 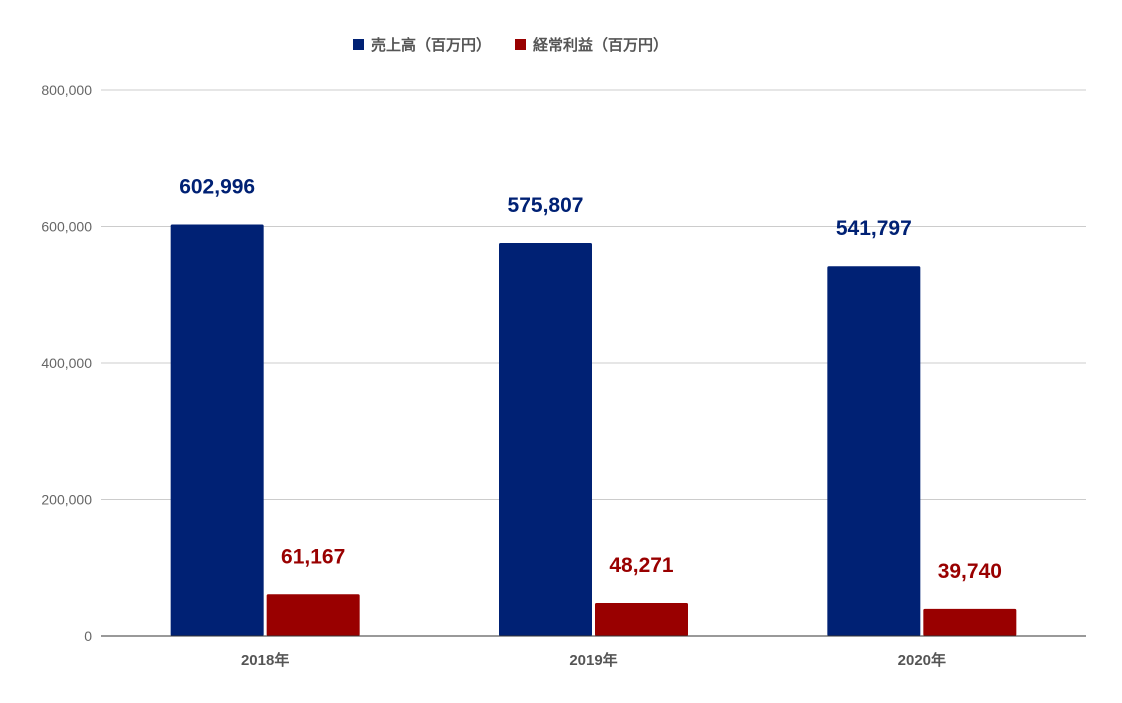 I want to click on data-label: 39,740, so click(x=970, y=571).